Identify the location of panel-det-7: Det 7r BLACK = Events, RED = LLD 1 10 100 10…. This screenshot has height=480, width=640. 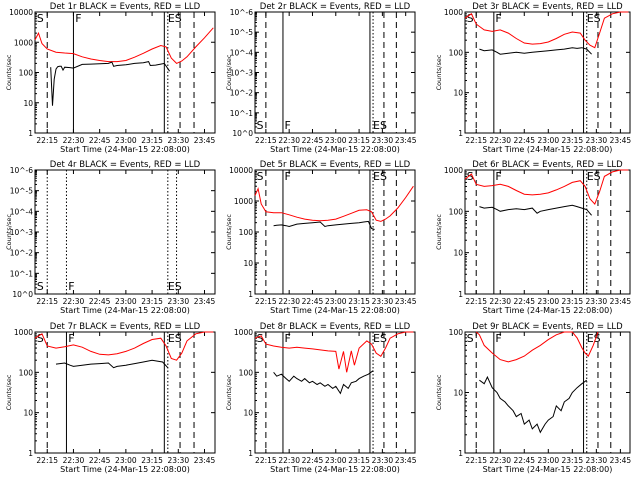
(110, 398).